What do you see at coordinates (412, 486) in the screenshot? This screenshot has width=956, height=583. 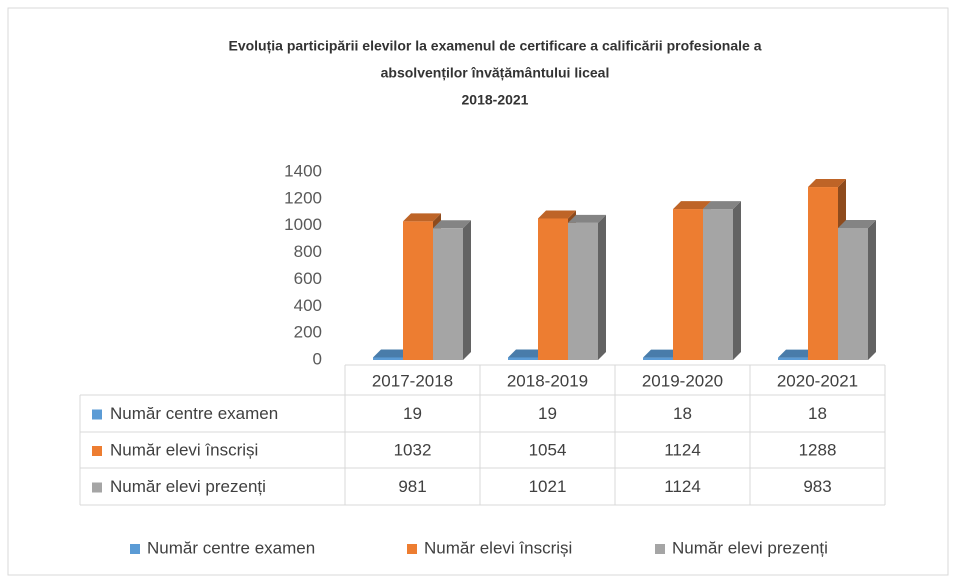 I see `table-cell: 981` at bounding box center [412, 486].